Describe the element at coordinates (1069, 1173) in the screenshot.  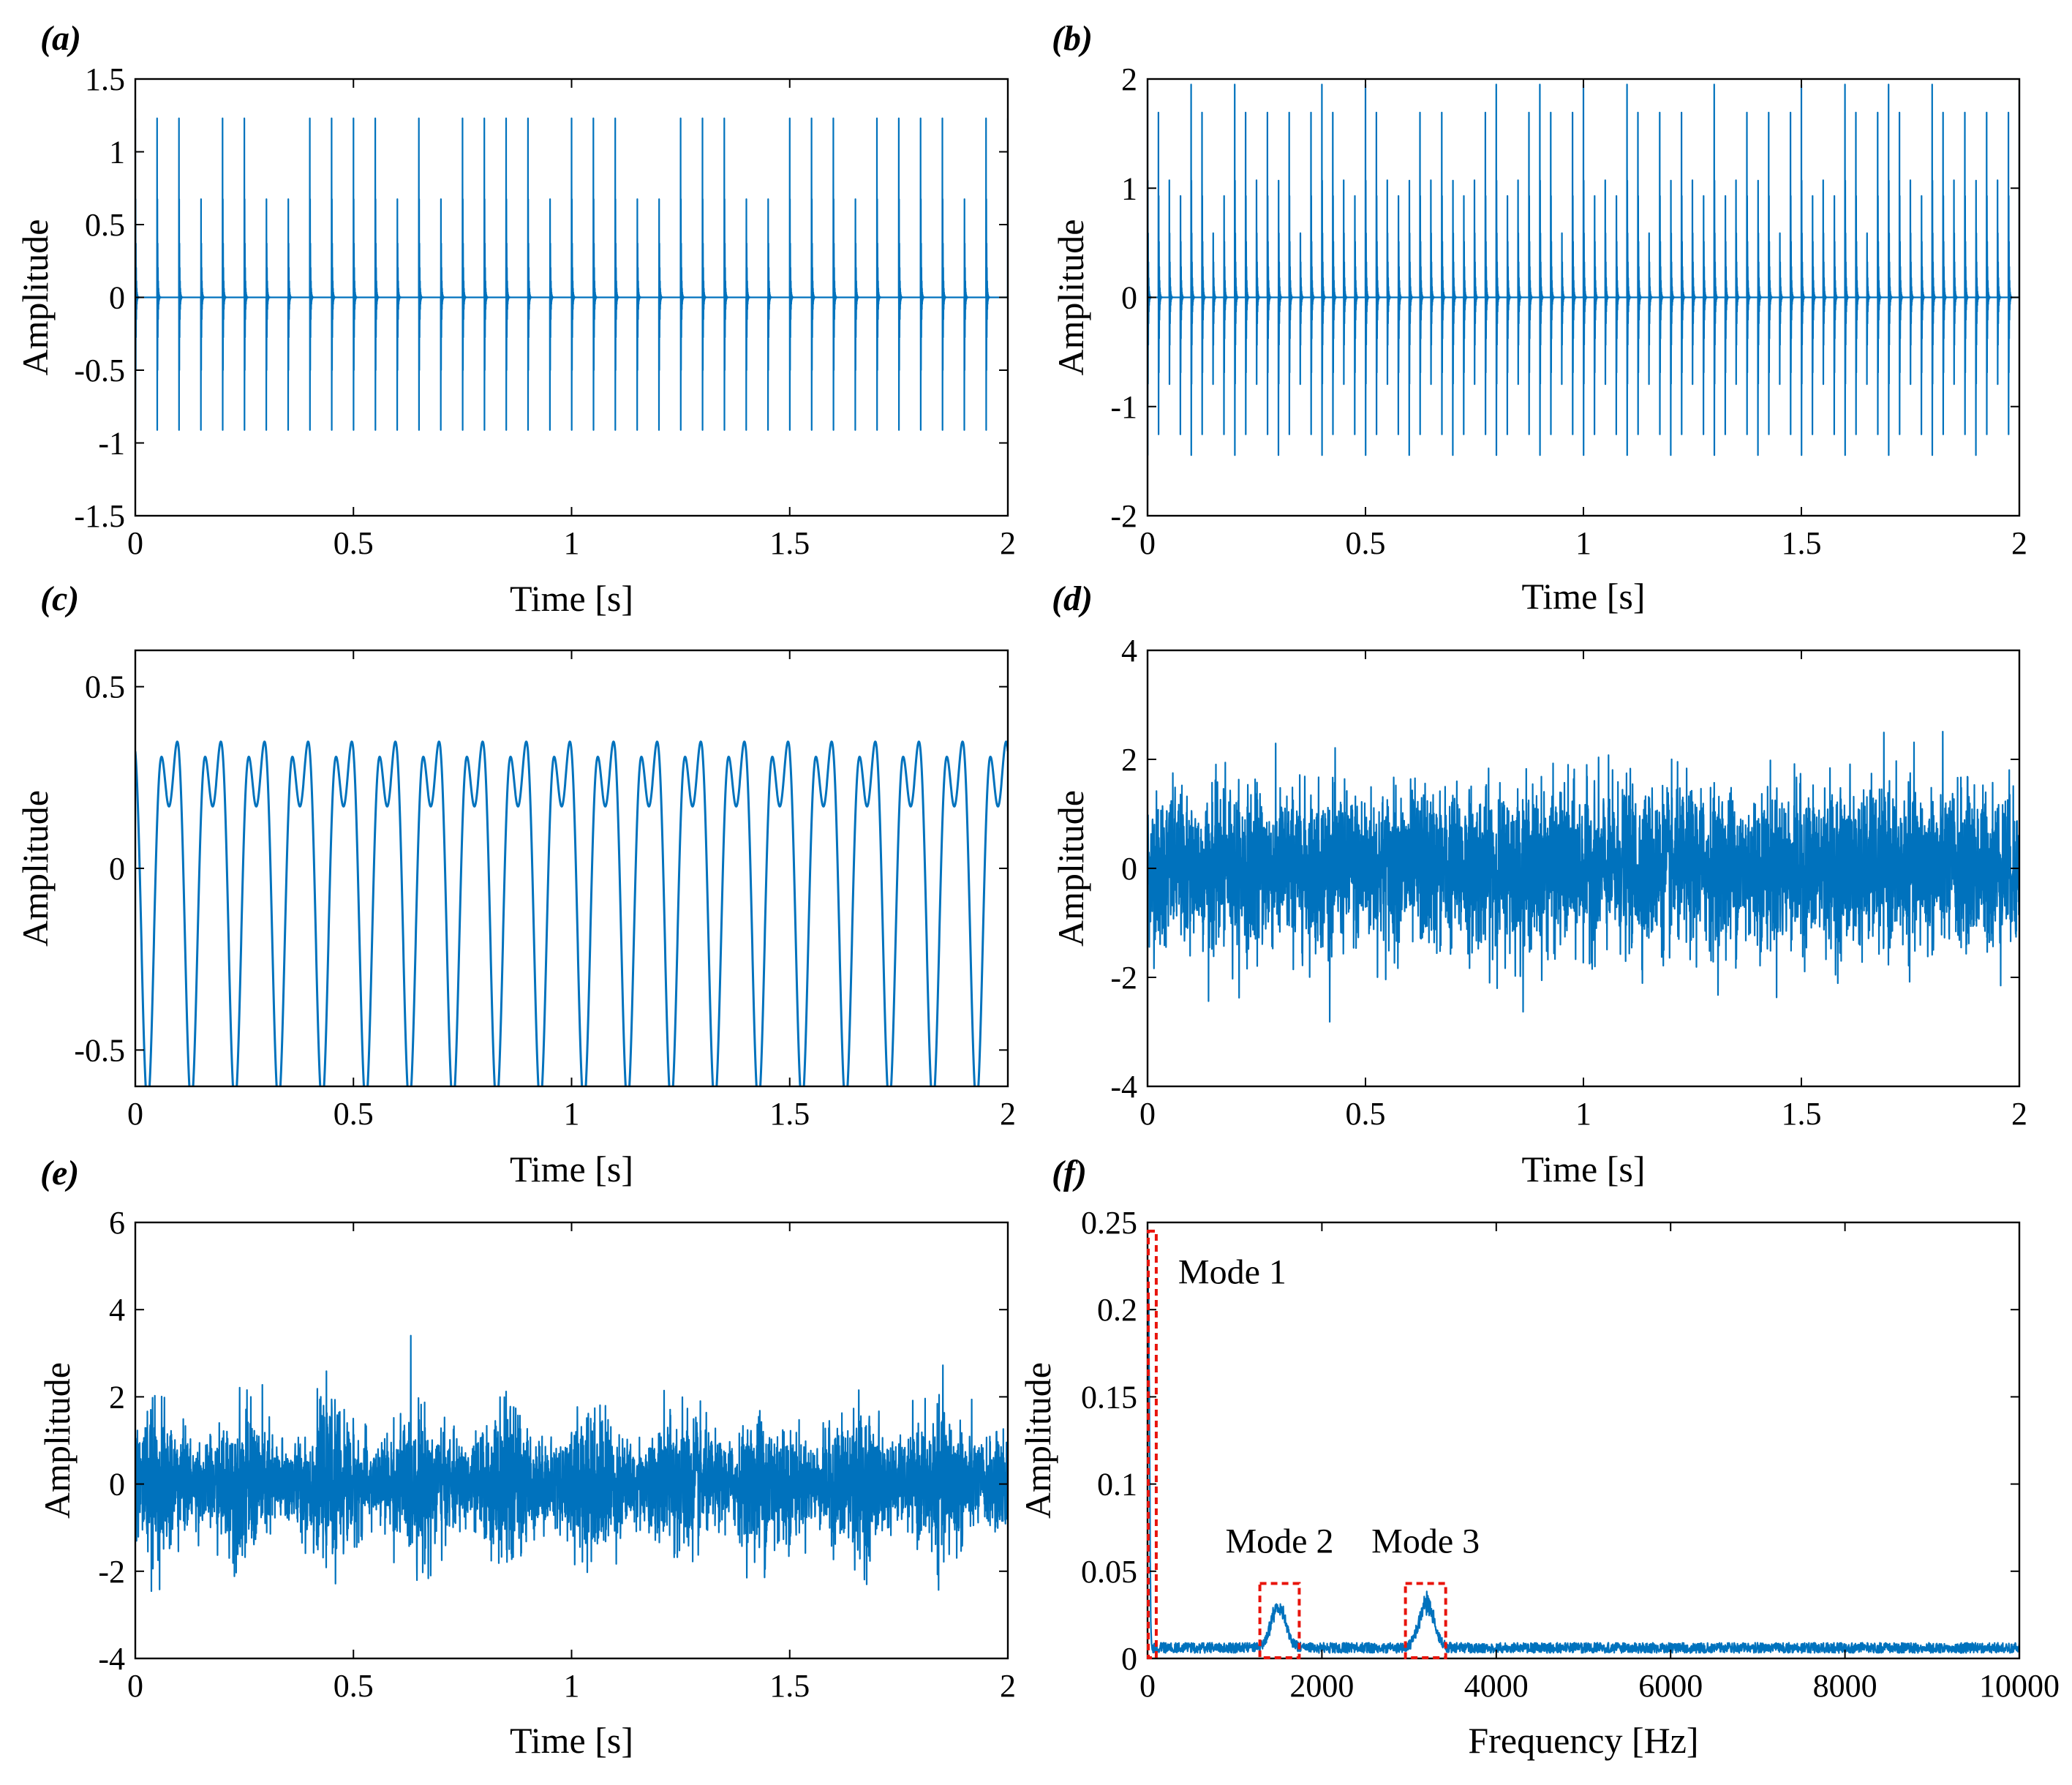
I see `panel-f-letter: (f)` at that location.